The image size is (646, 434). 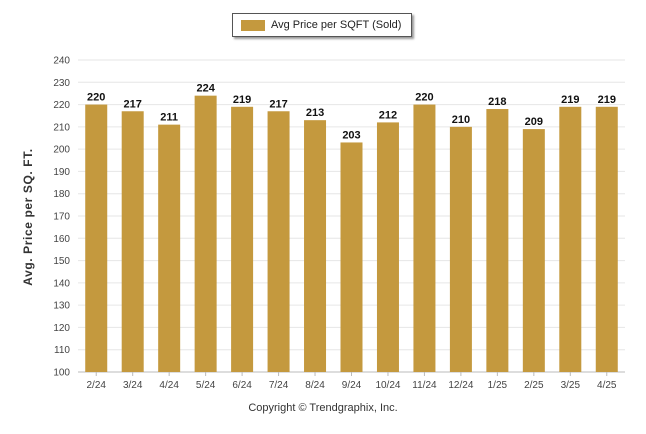 What do you see at coordinates (534, 122) in the screenshot?
I see `data-label: 209` at bounding box center [534, 122].